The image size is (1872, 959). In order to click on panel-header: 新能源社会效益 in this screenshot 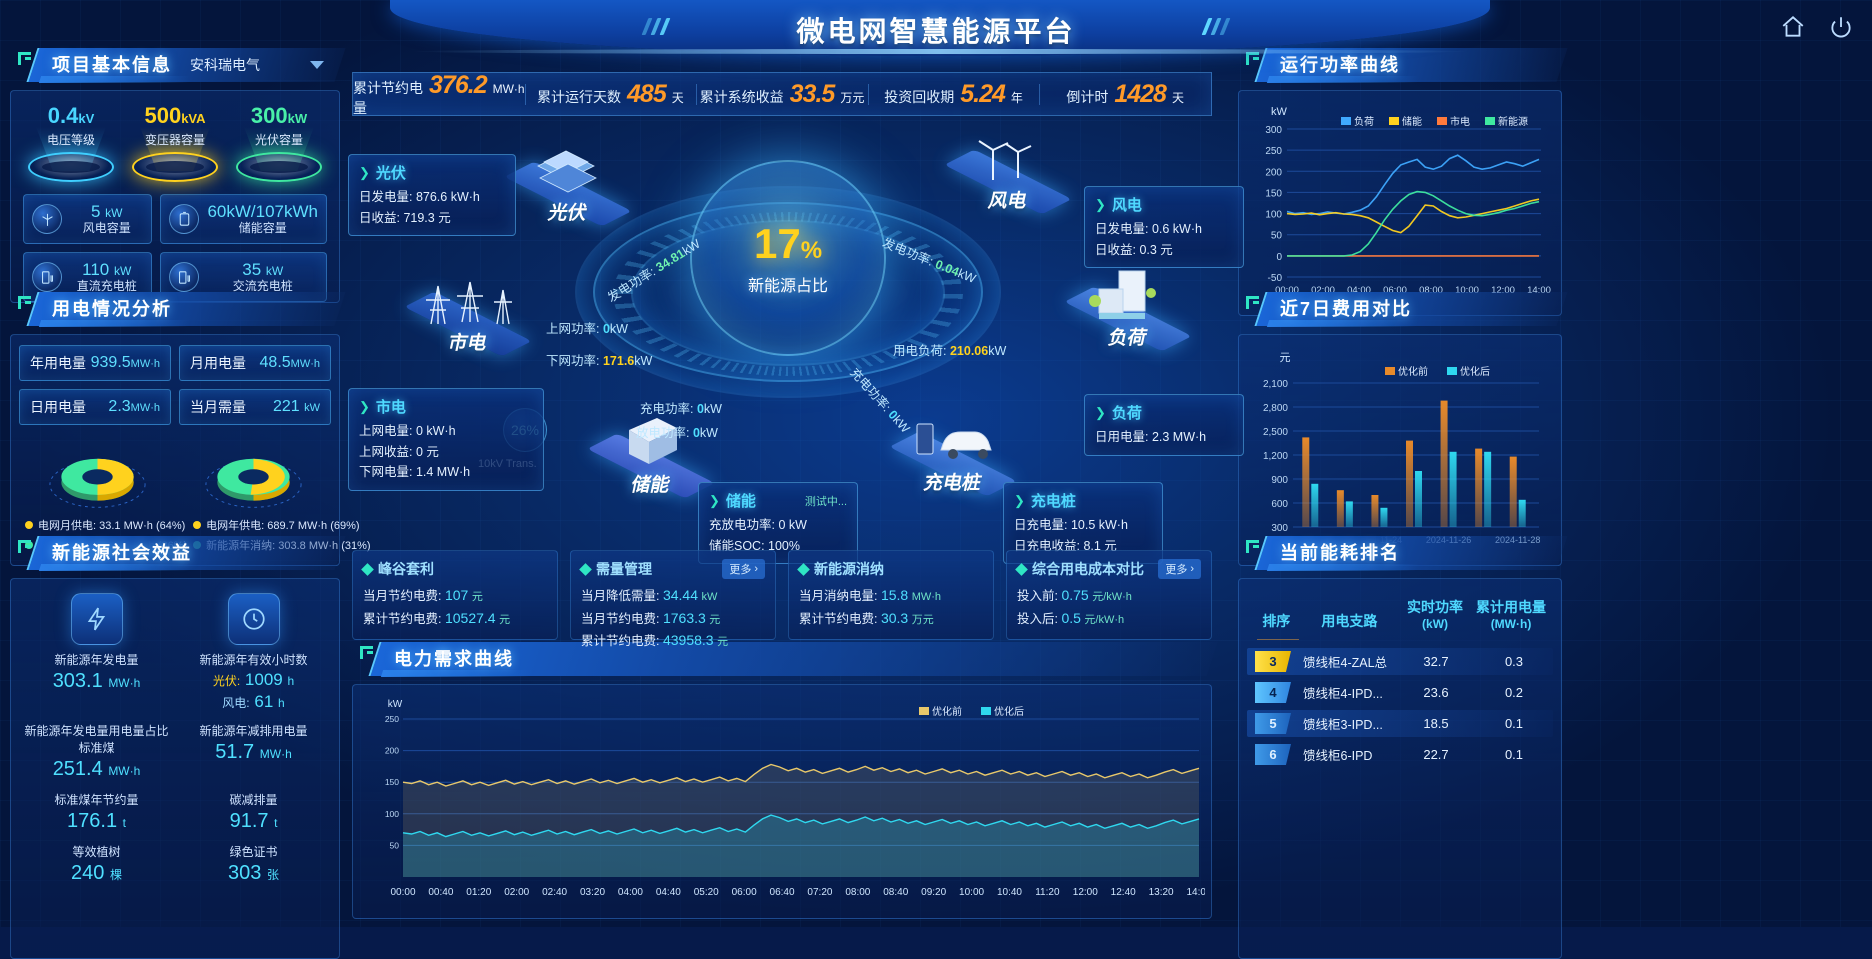, I will do `click(178, 554)`.